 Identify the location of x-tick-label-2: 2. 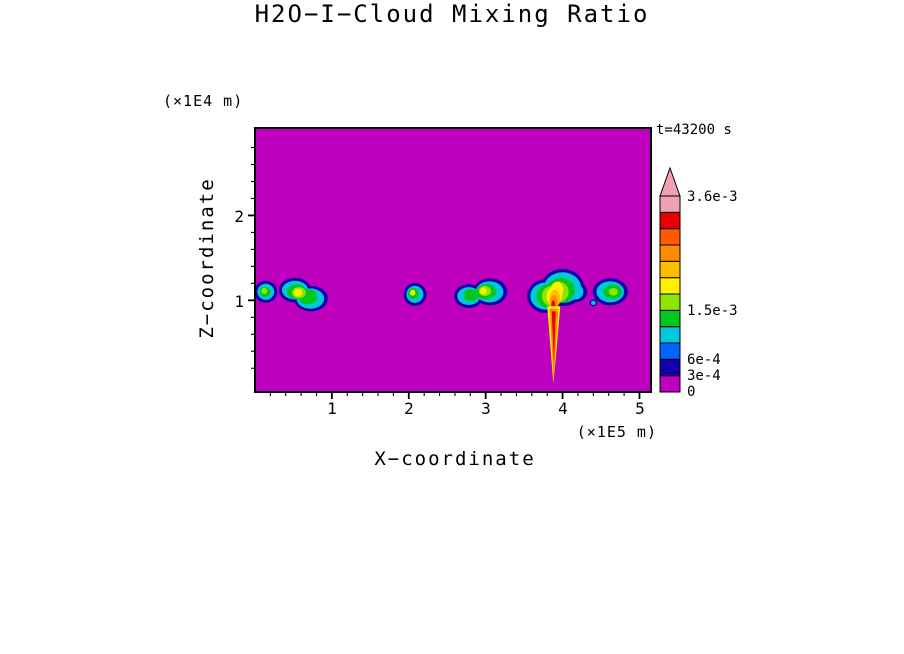
(409, 408).